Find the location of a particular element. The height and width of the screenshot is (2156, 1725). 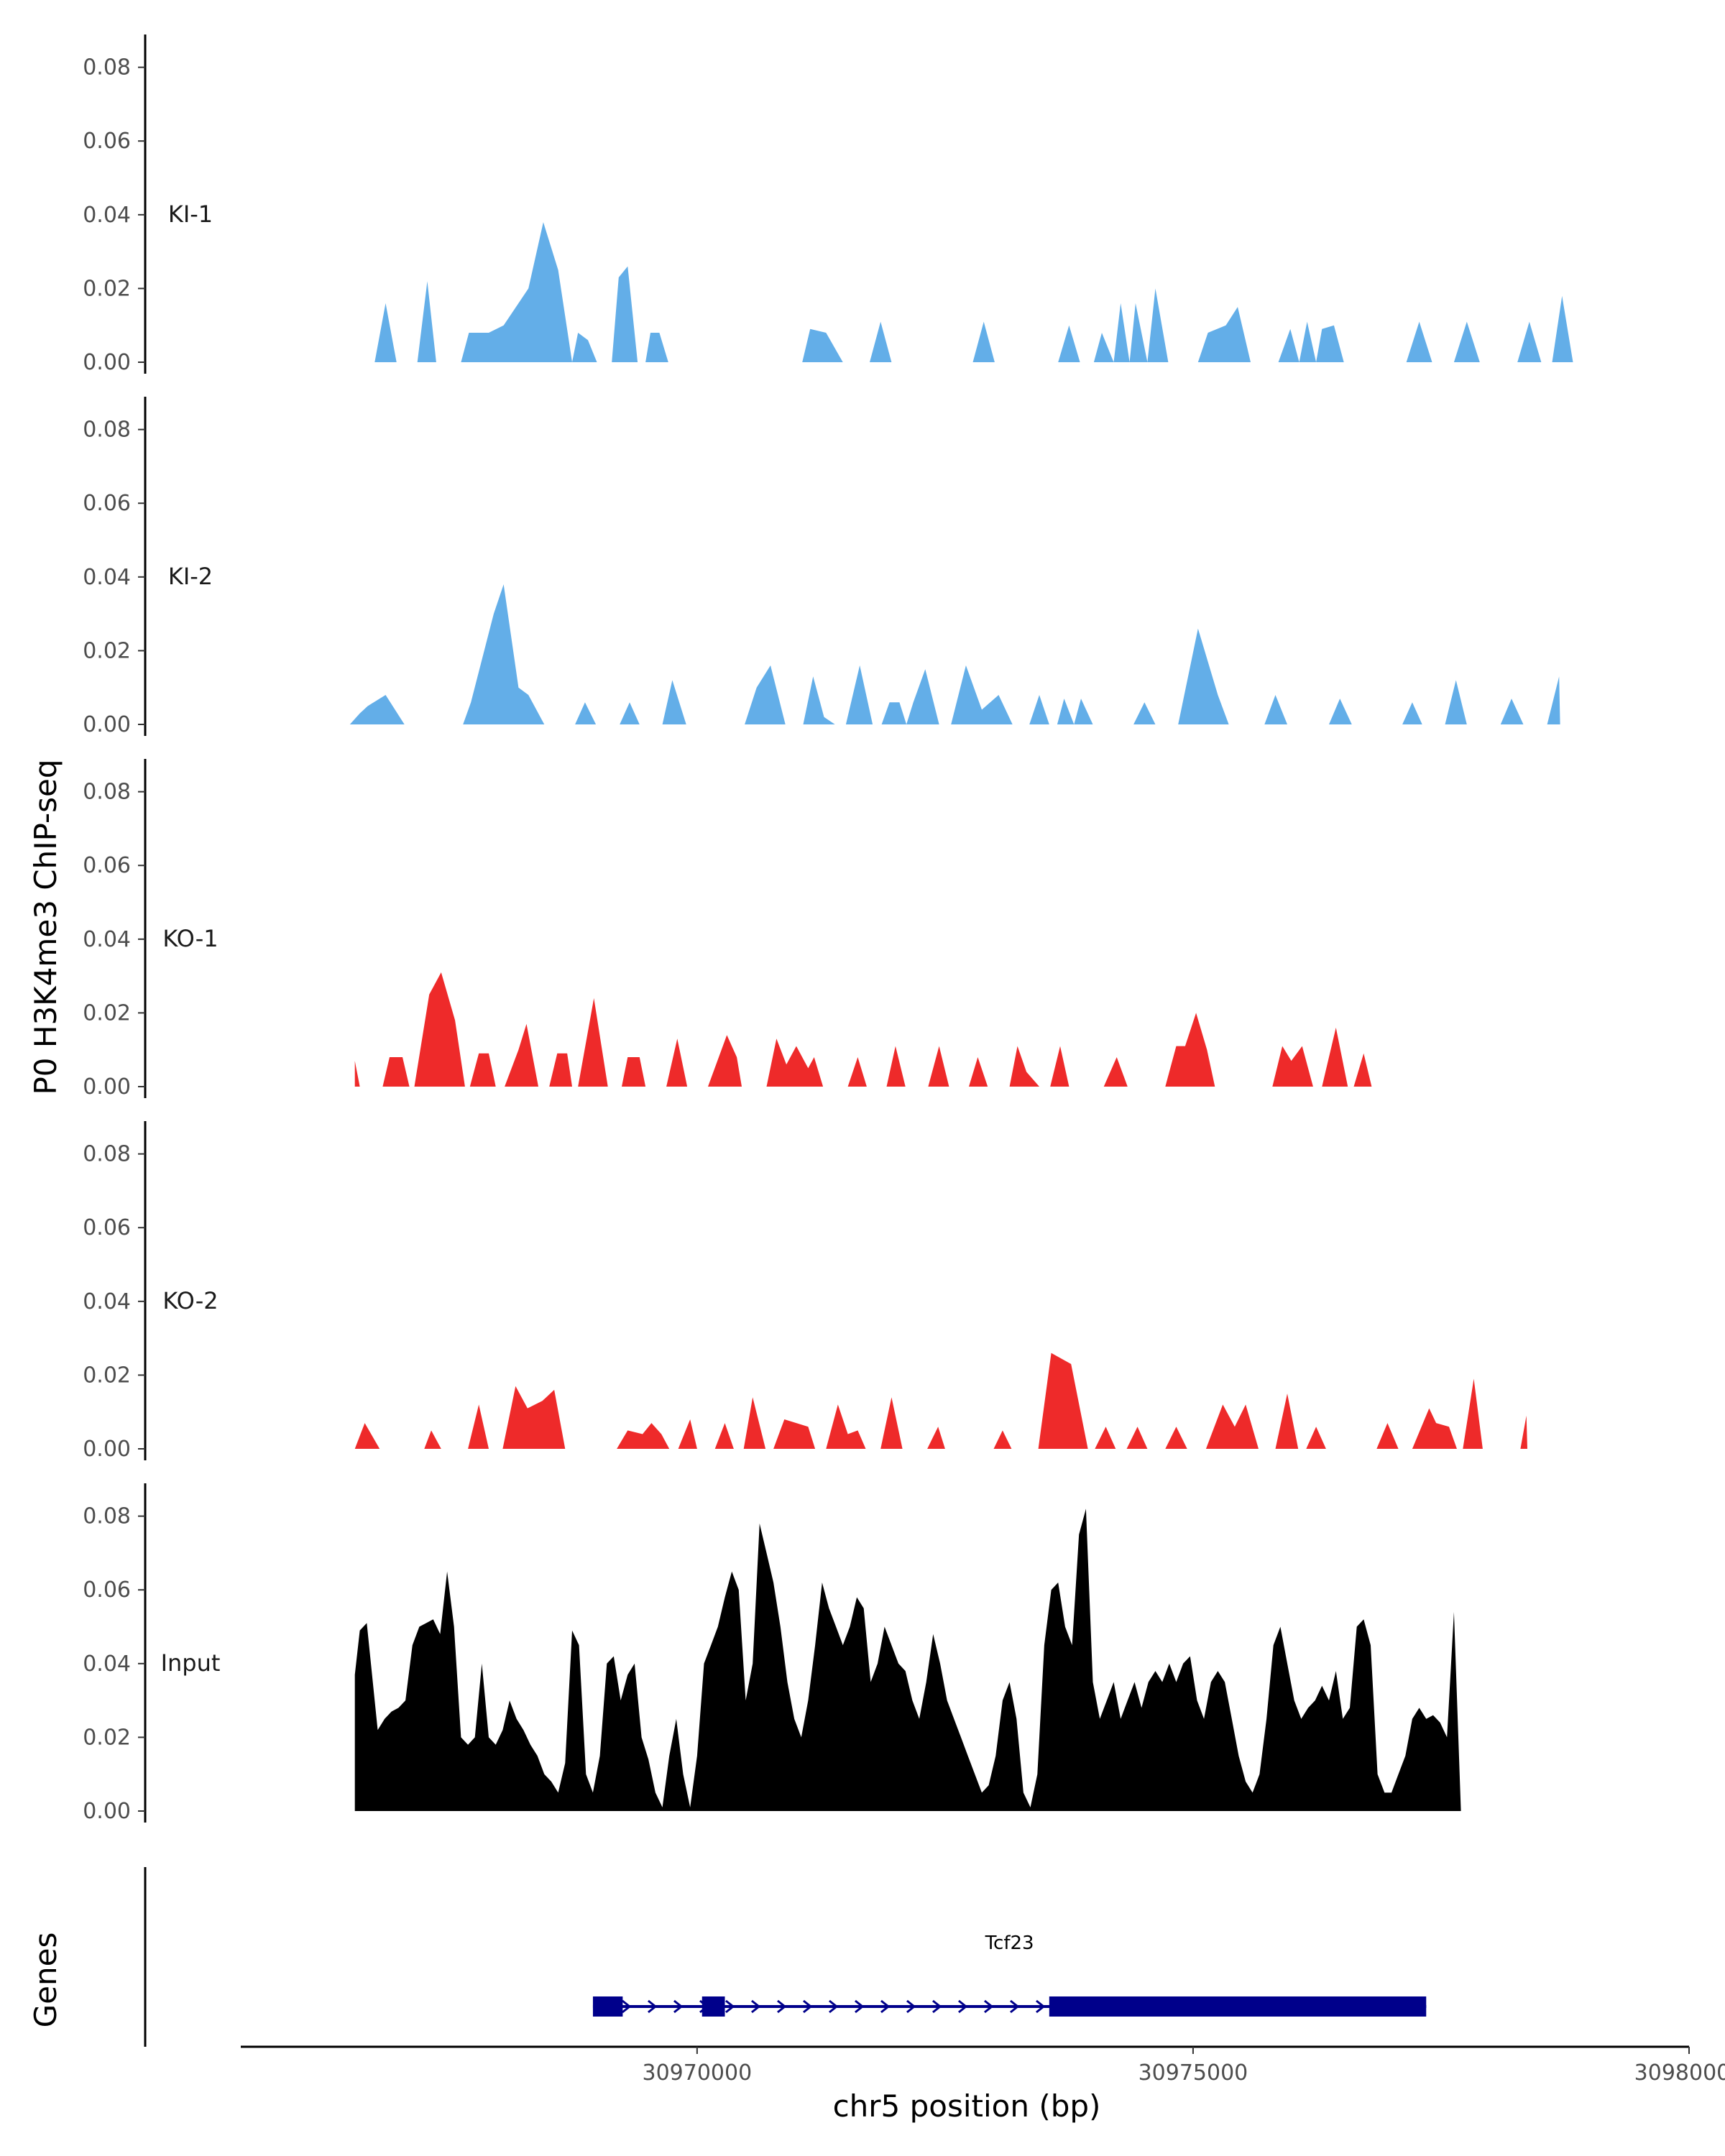

track-label: KI-2 is located at coordinates (190, 576).